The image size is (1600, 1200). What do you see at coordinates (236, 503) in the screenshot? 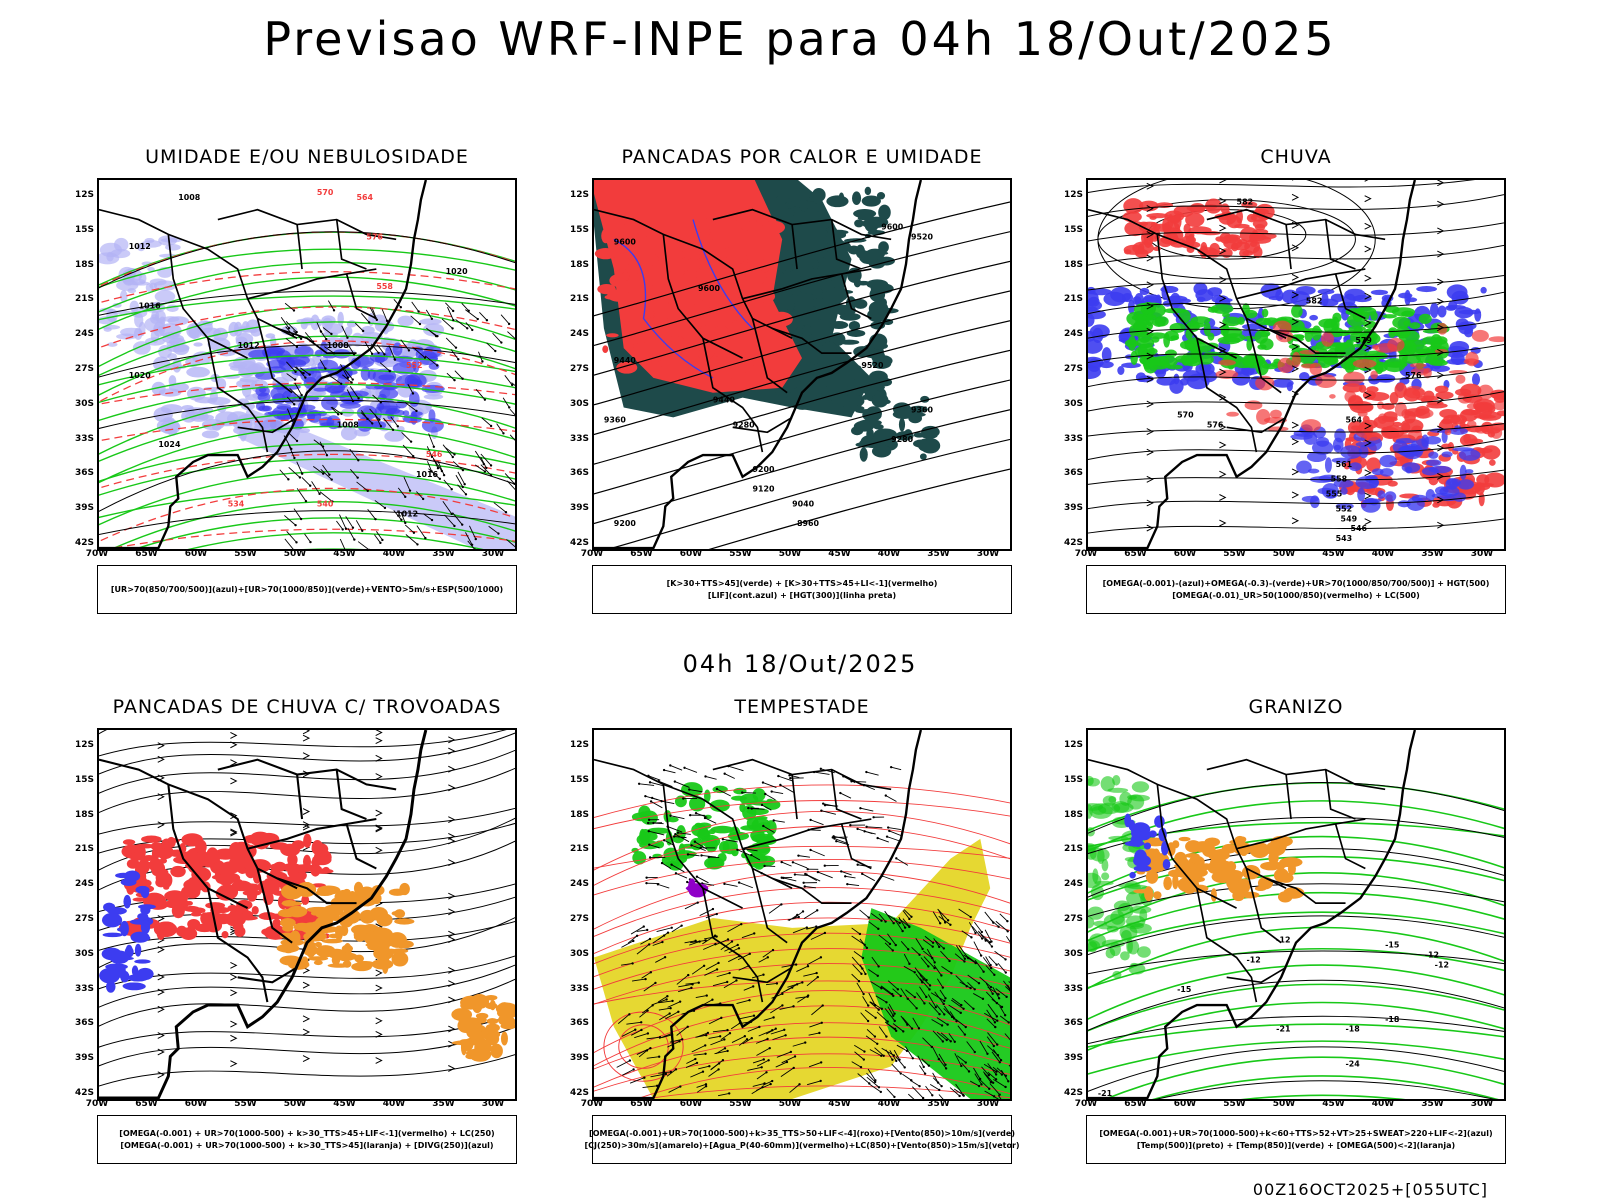
I see `contour-label: 534` at bounding box center [236, 503].